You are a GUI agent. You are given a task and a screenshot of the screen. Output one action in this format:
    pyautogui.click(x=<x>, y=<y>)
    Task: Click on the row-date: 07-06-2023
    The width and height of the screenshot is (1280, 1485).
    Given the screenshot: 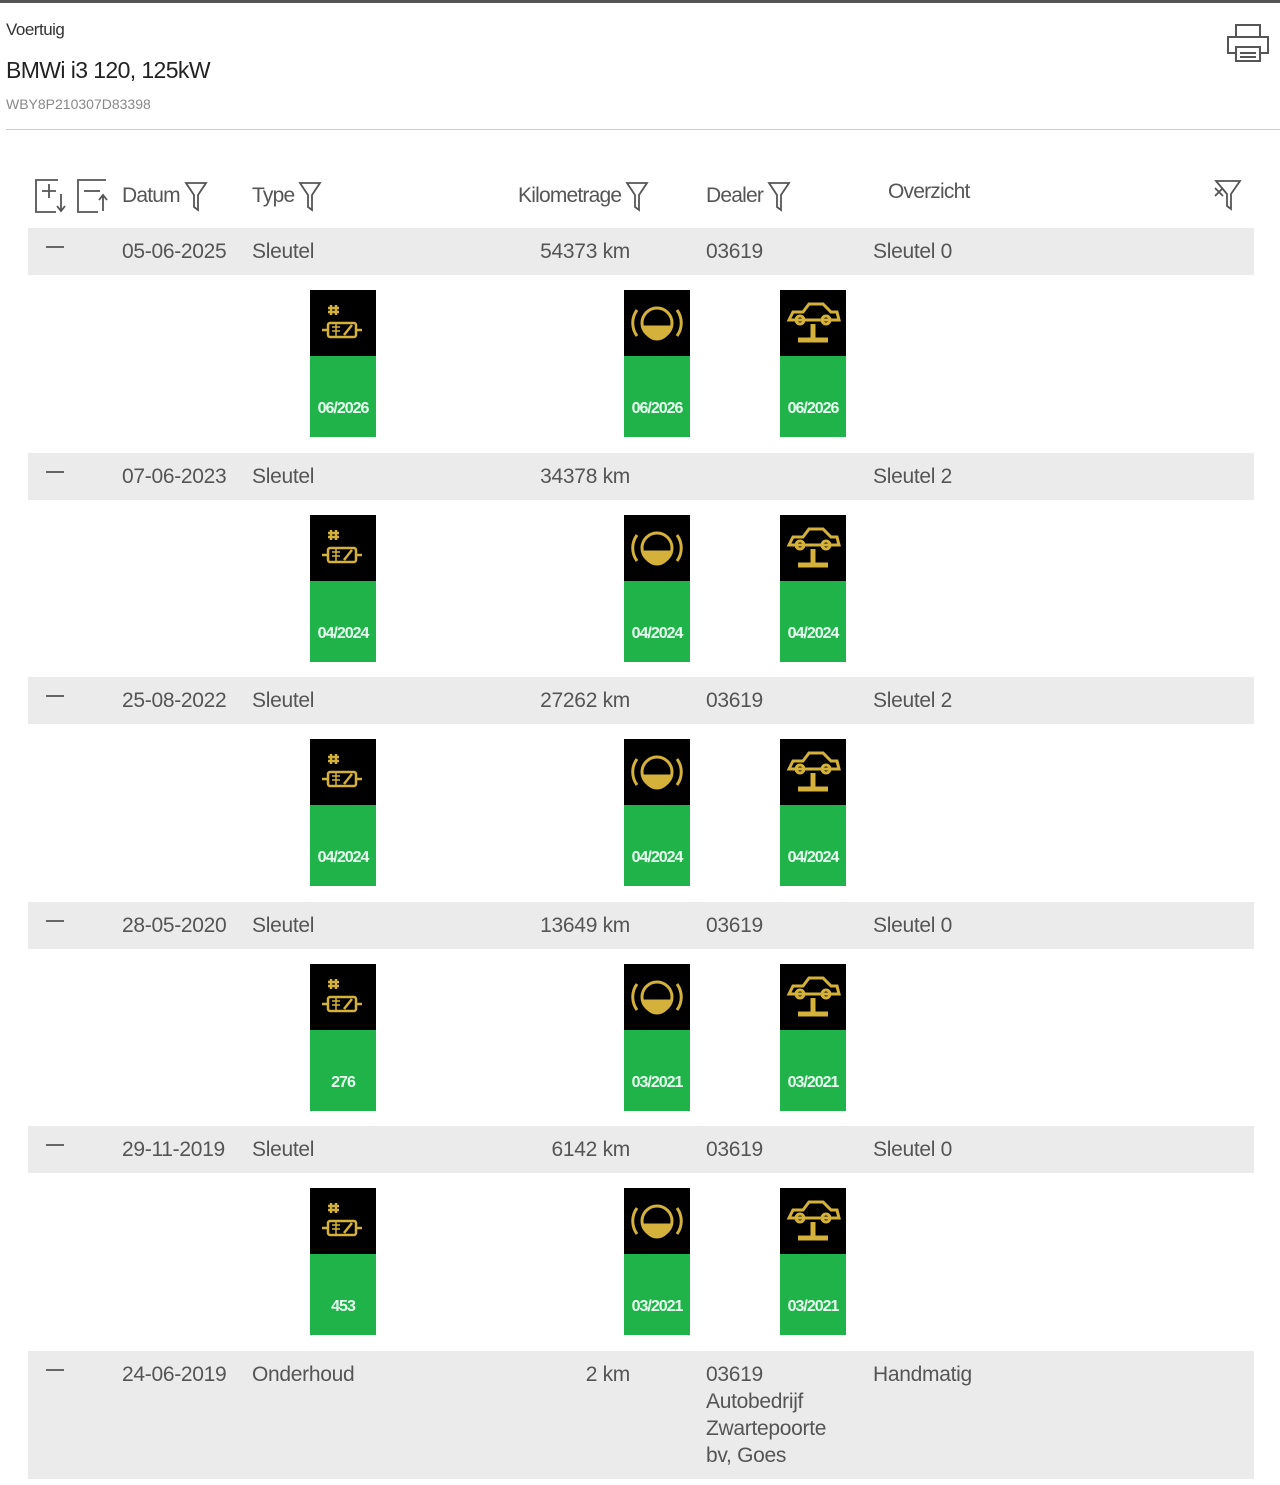 What is the action you would take?
    pyautogui.click(x=174, y=476)
    